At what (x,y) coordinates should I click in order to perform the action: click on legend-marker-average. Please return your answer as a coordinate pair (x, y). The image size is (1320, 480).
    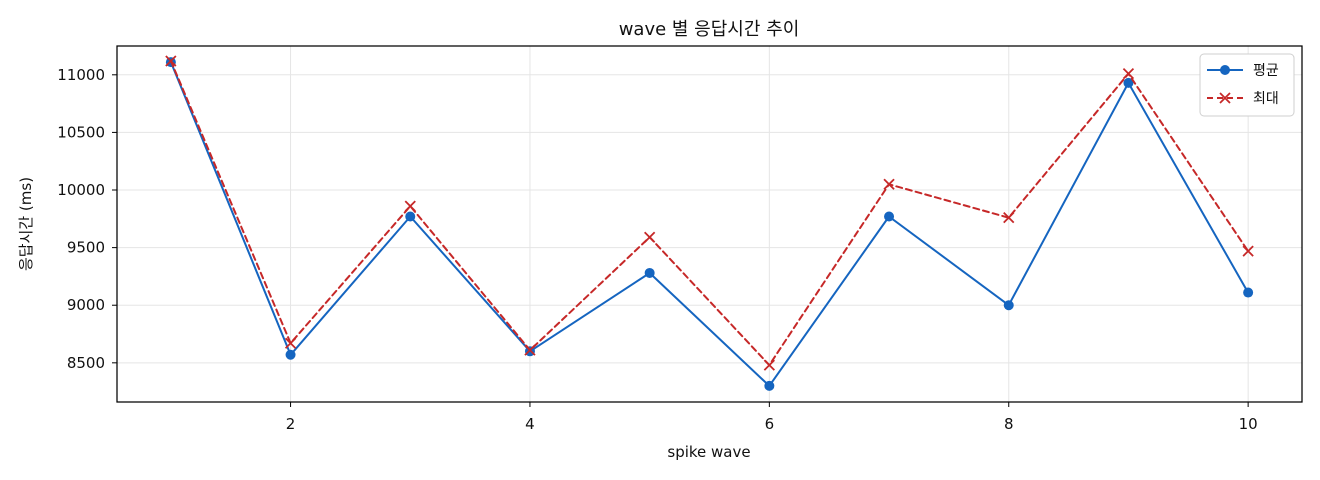
    Looking at the image, I should click on (1225, 70).